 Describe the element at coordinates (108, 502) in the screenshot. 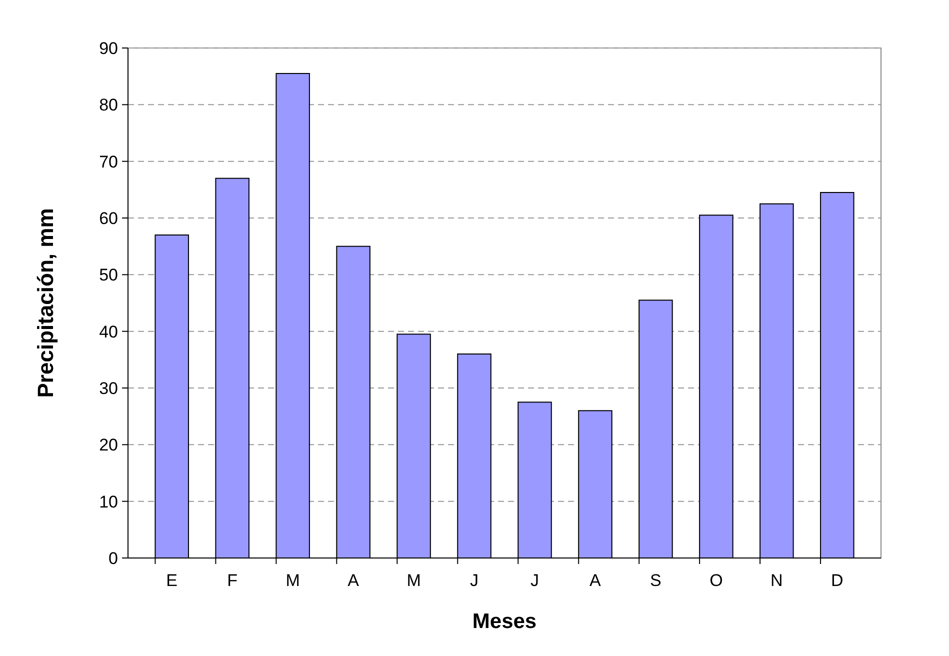

I see `y-tick-label: 10` at that location.